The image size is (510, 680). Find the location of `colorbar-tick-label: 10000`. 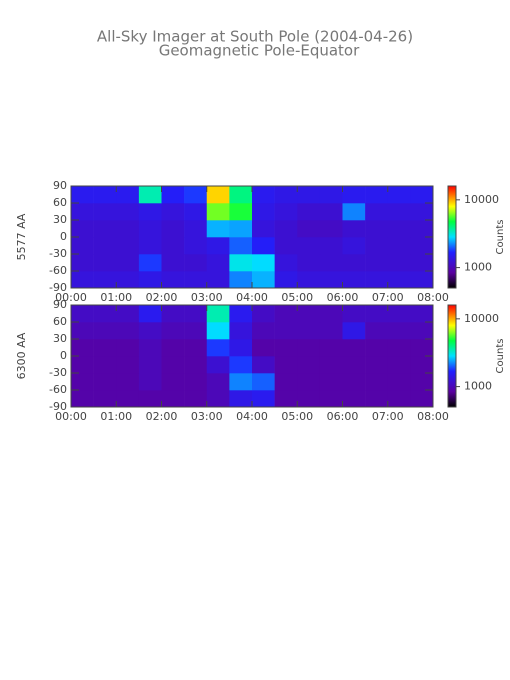

colorbar-tick-label: 10000 is located at coordinates (481, 318).